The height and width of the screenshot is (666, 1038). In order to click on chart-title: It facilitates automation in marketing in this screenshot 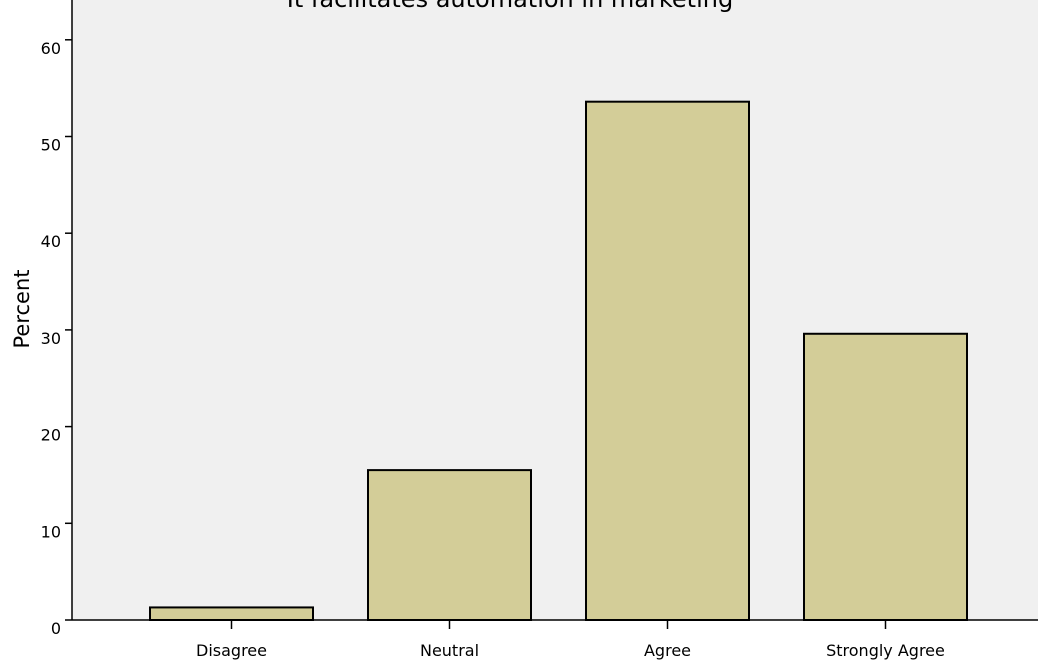, I will do `click(510, 6)`.